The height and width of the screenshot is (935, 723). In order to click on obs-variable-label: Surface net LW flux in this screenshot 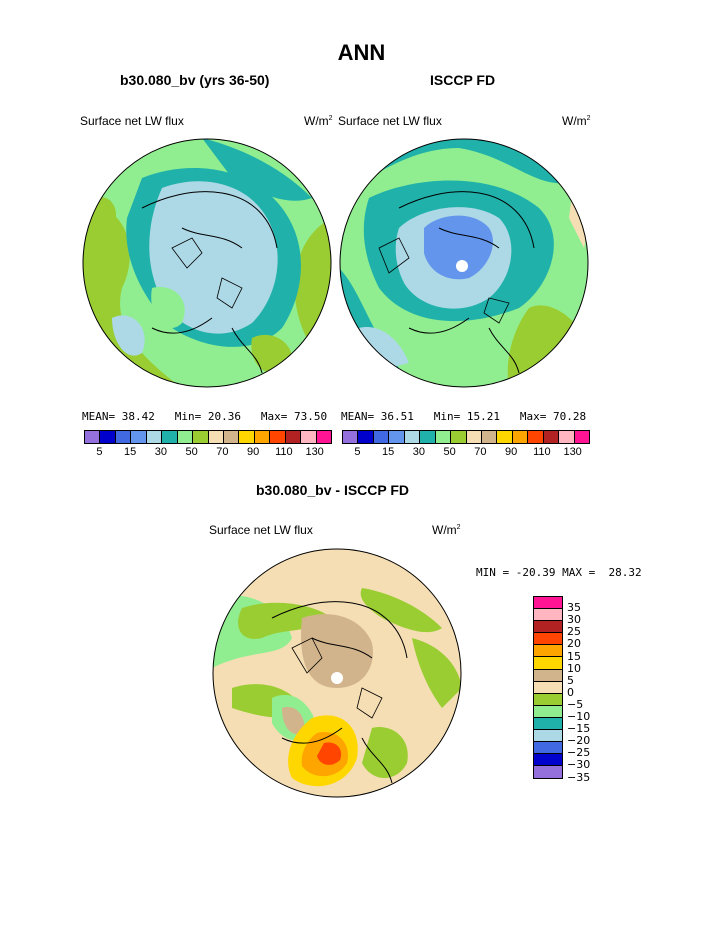, I will do `click(390, 121)`.